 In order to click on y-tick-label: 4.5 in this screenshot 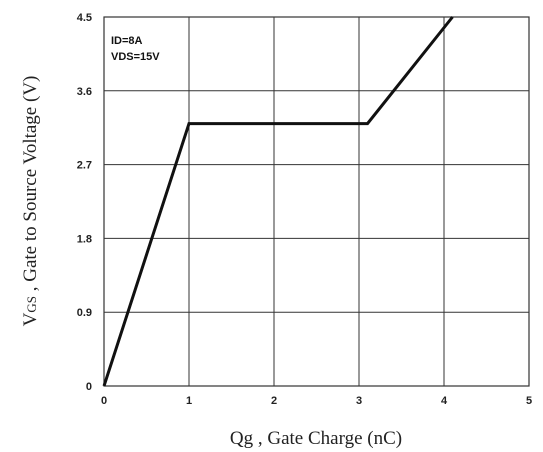, I will do `click(84, 18)`.